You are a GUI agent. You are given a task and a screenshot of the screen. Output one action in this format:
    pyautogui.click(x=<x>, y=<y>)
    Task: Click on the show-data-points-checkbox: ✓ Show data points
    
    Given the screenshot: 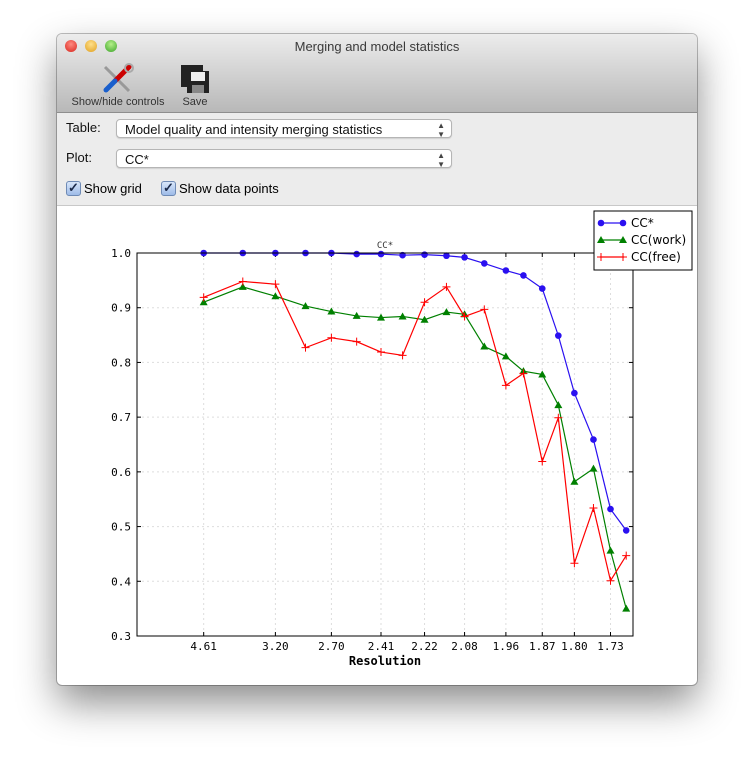 What is the action you would take?
    pyautogui.click(x=220, y=188)
    